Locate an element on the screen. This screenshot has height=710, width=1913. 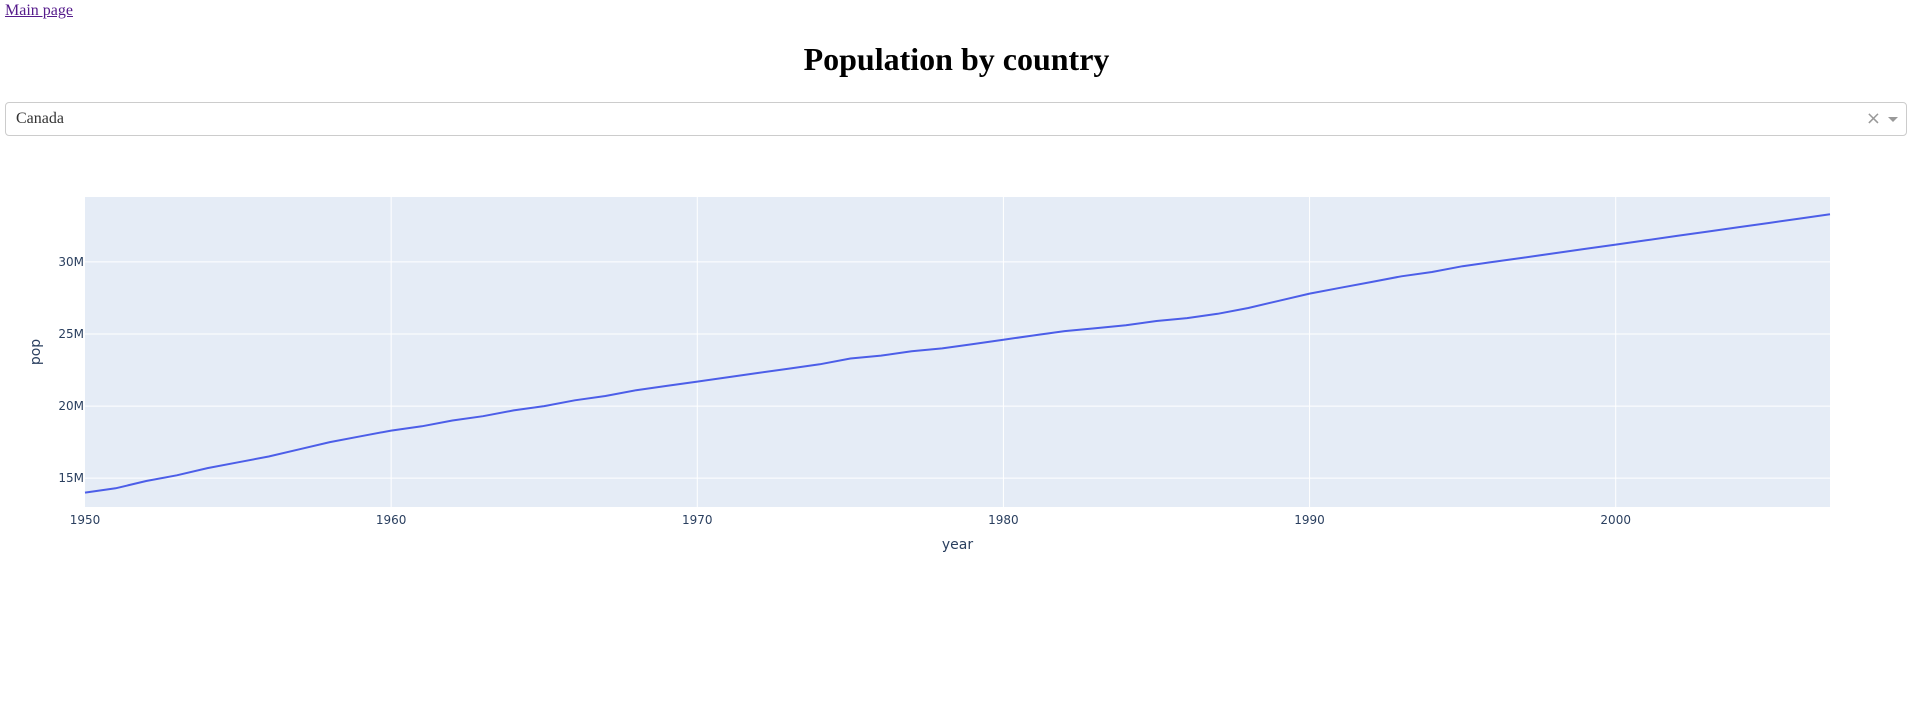
country-dropdown: Canada × is located at coordinates (956, 119).